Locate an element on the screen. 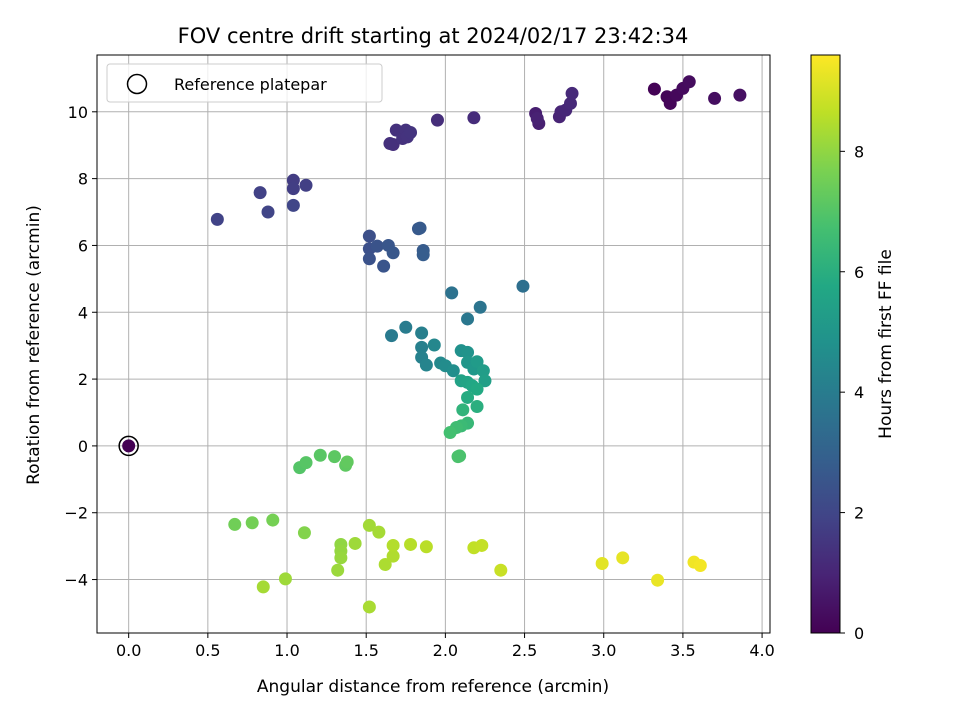 The width and height of the screenshot is (960, 720). x-tick-label: 0.5 is located at coordinates (207, 650).